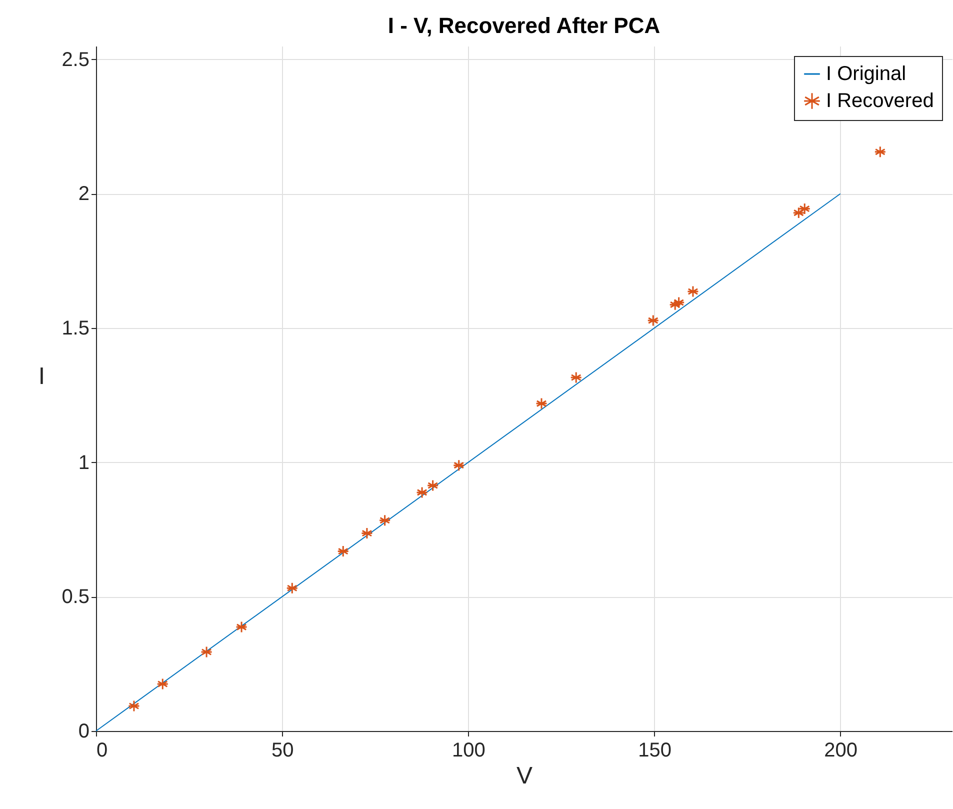 The image size is (953, 809). I want to click on x-tick-label: 50, so click(282, 751).